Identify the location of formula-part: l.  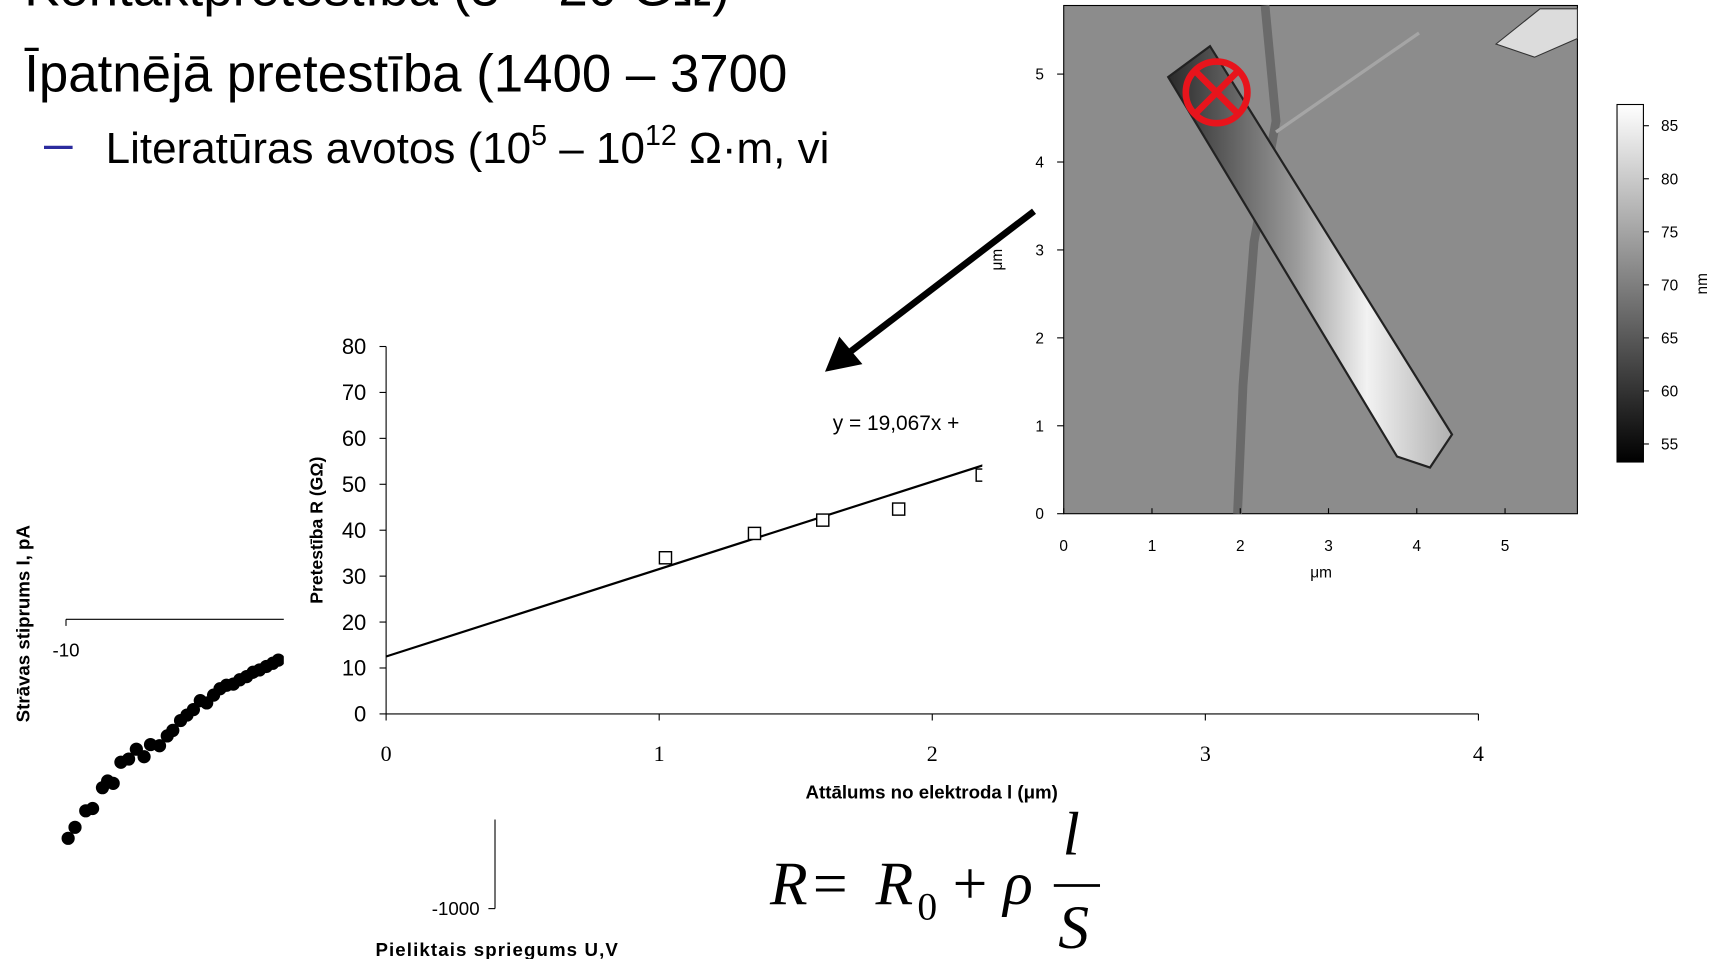
(1071, 835).